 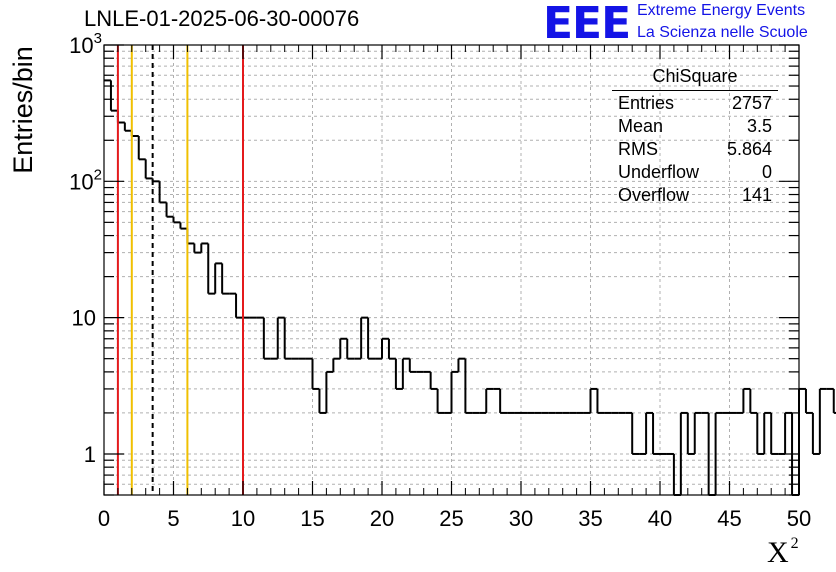 I want to click on y-tick-labels: 1 10 10² 10³, so click(x=85, y=248).